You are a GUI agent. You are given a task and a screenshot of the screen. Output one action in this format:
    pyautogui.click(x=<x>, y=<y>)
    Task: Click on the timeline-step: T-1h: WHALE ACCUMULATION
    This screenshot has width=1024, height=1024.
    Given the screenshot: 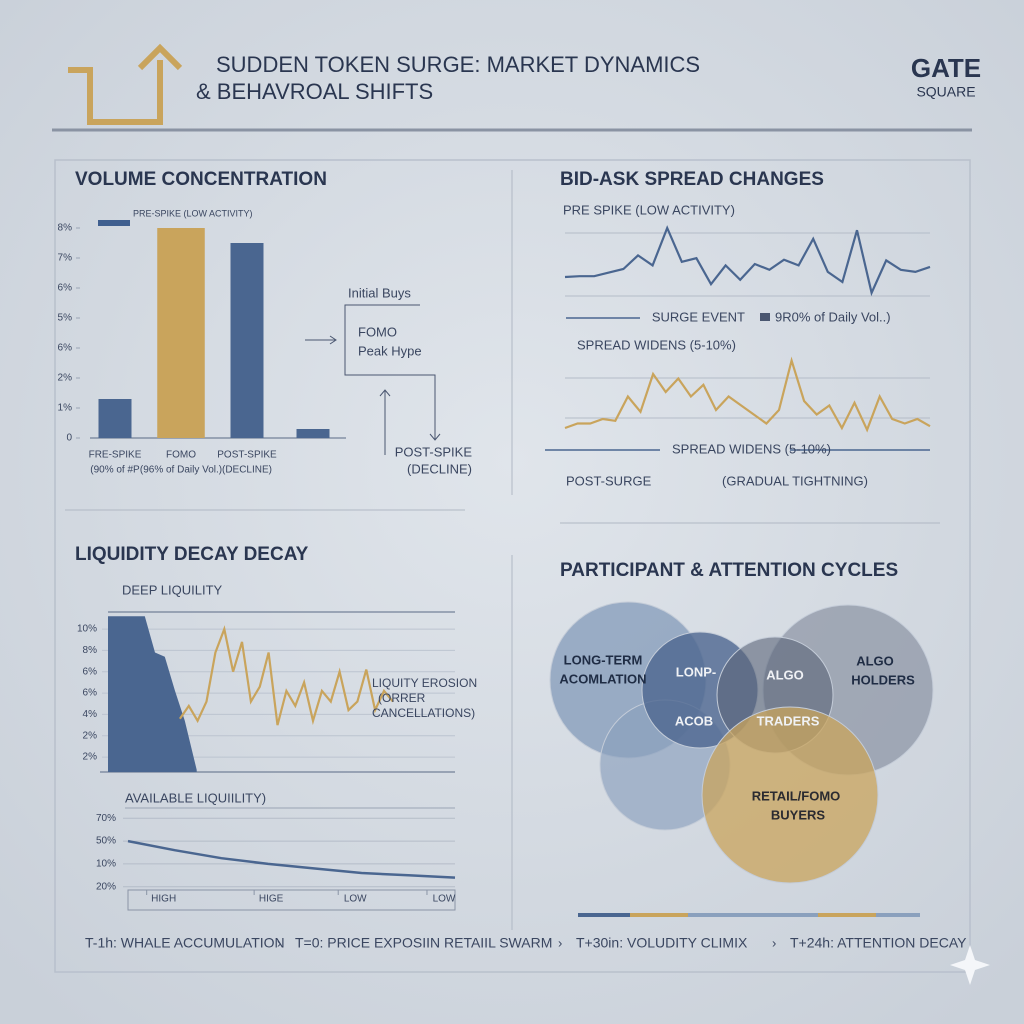 What is the action you would take?
    pyautogui.click(x=185, y=943)
    